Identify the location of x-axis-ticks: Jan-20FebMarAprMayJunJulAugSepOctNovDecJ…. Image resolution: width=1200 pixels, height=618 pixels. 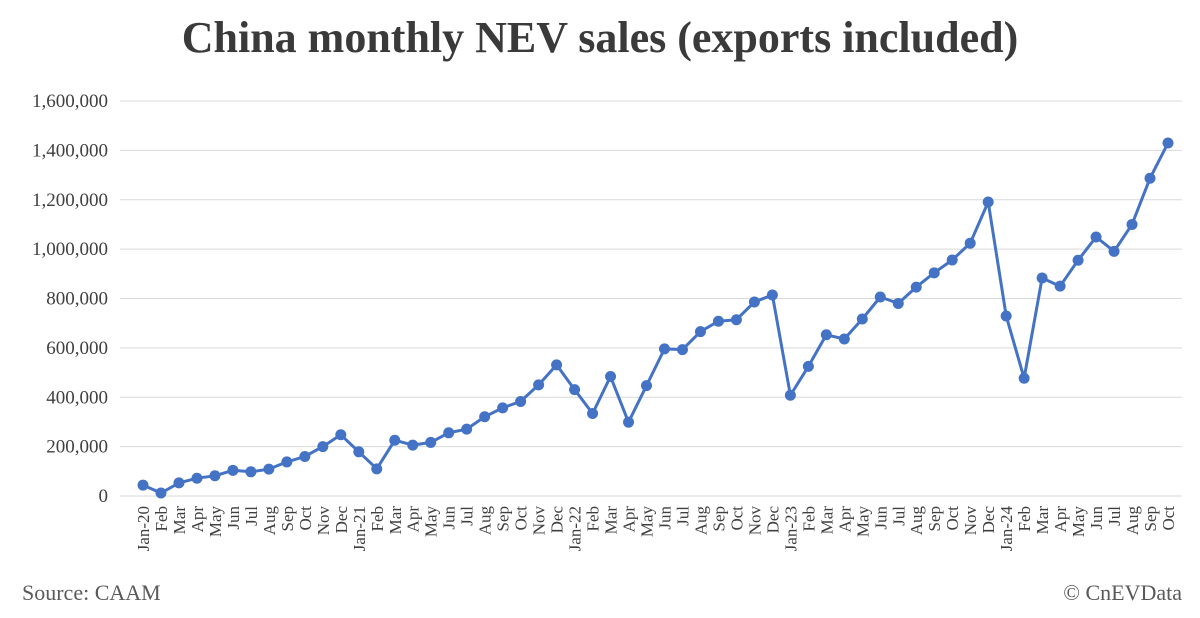
(656, 529).